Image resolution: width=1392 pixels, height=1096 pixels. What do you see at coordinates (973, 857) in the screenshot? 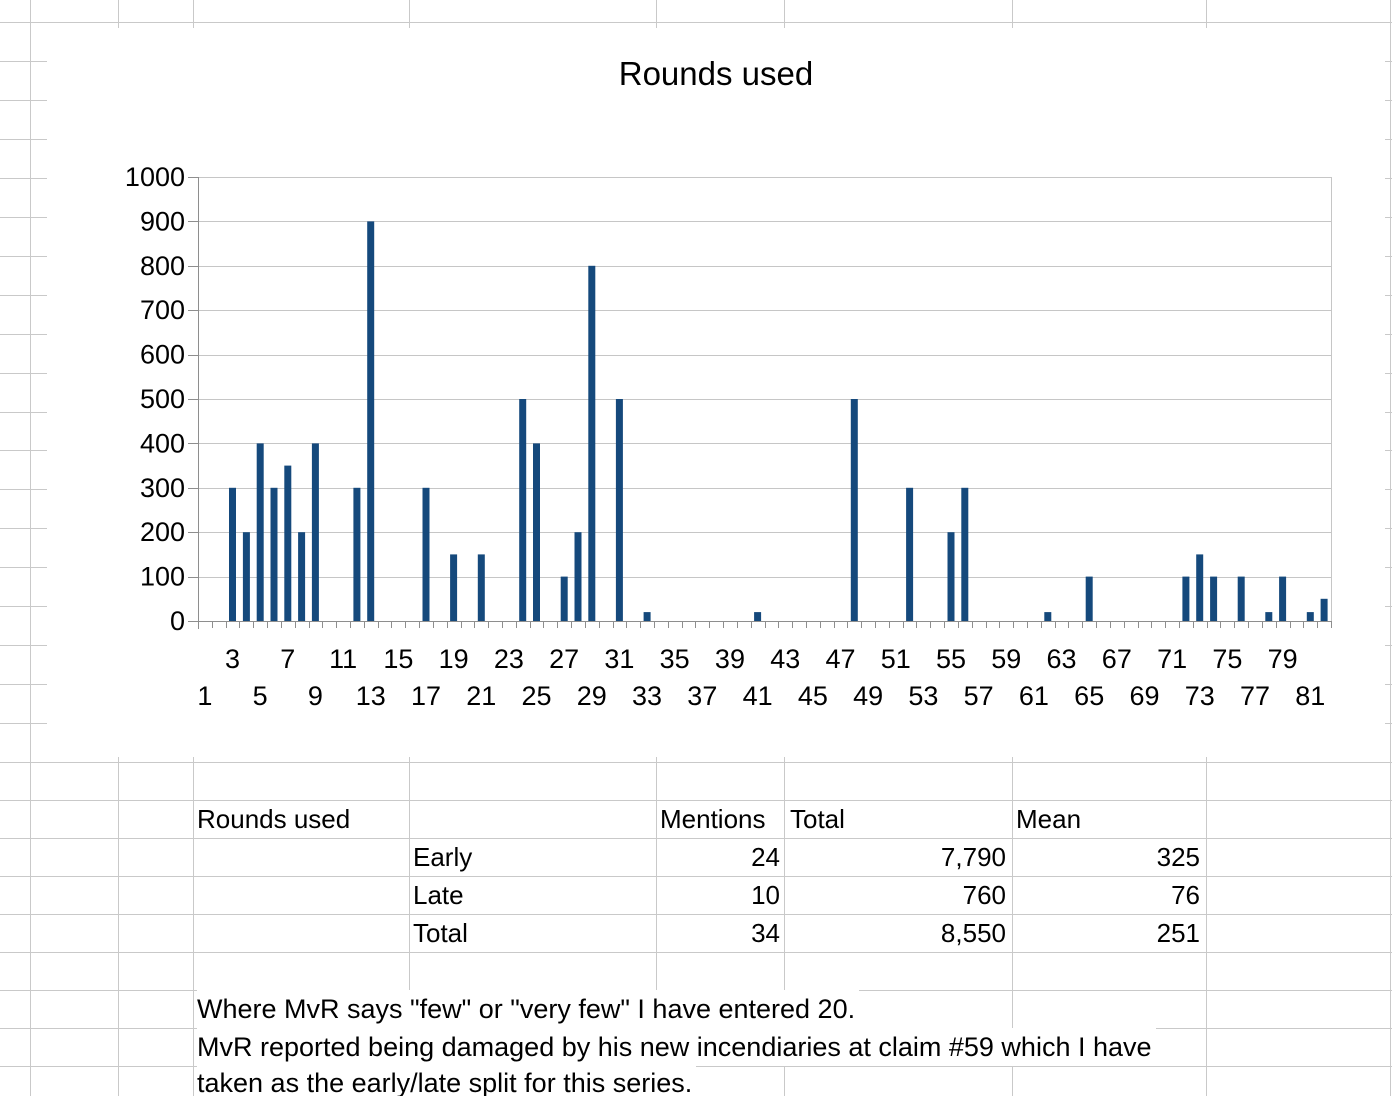
I see `row-early-total: 7,790` at bounding box center [973, 857].